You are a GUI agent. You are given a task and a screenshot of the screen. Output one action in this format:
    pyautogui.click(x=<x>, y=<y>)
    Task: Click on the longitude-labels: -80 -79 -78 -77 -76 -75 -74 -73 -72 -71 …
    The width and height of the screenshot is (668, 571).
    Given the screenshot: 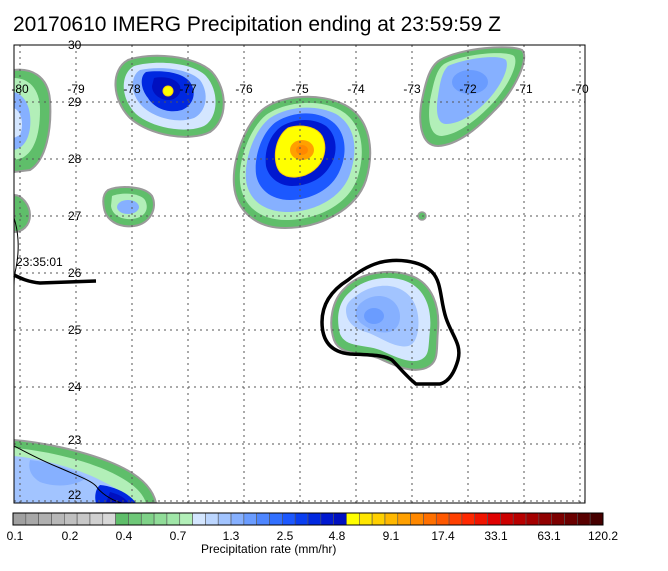 What is the action you would take?
    pyautogui.click(x=300, y=89)
    